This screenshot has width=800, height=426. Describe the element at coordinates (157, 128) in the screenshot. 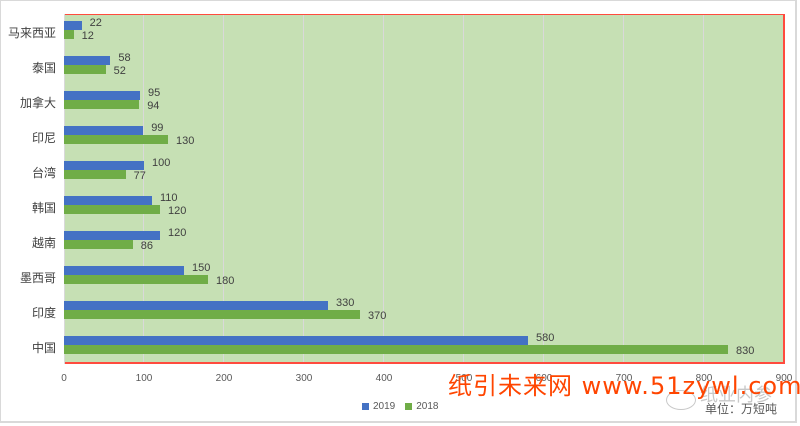

I see `data-label: 99` at that location.